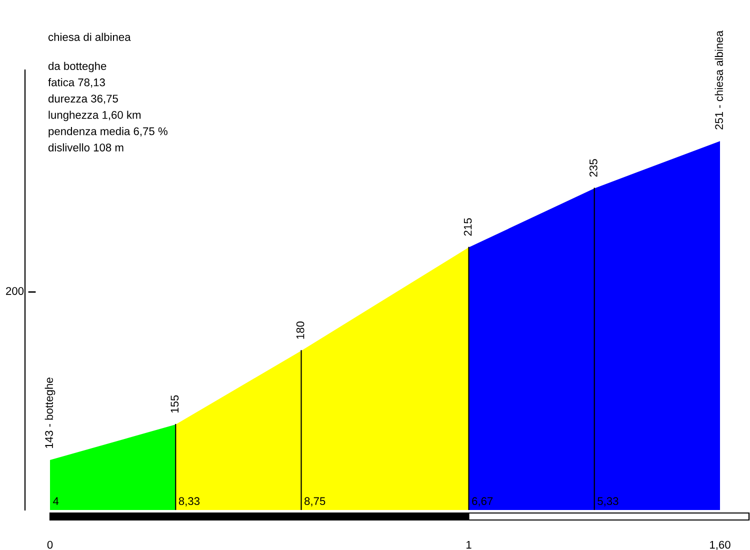 This screenshot has width=750, height=550. I want to click on data-label: 155, so click(174, 404).